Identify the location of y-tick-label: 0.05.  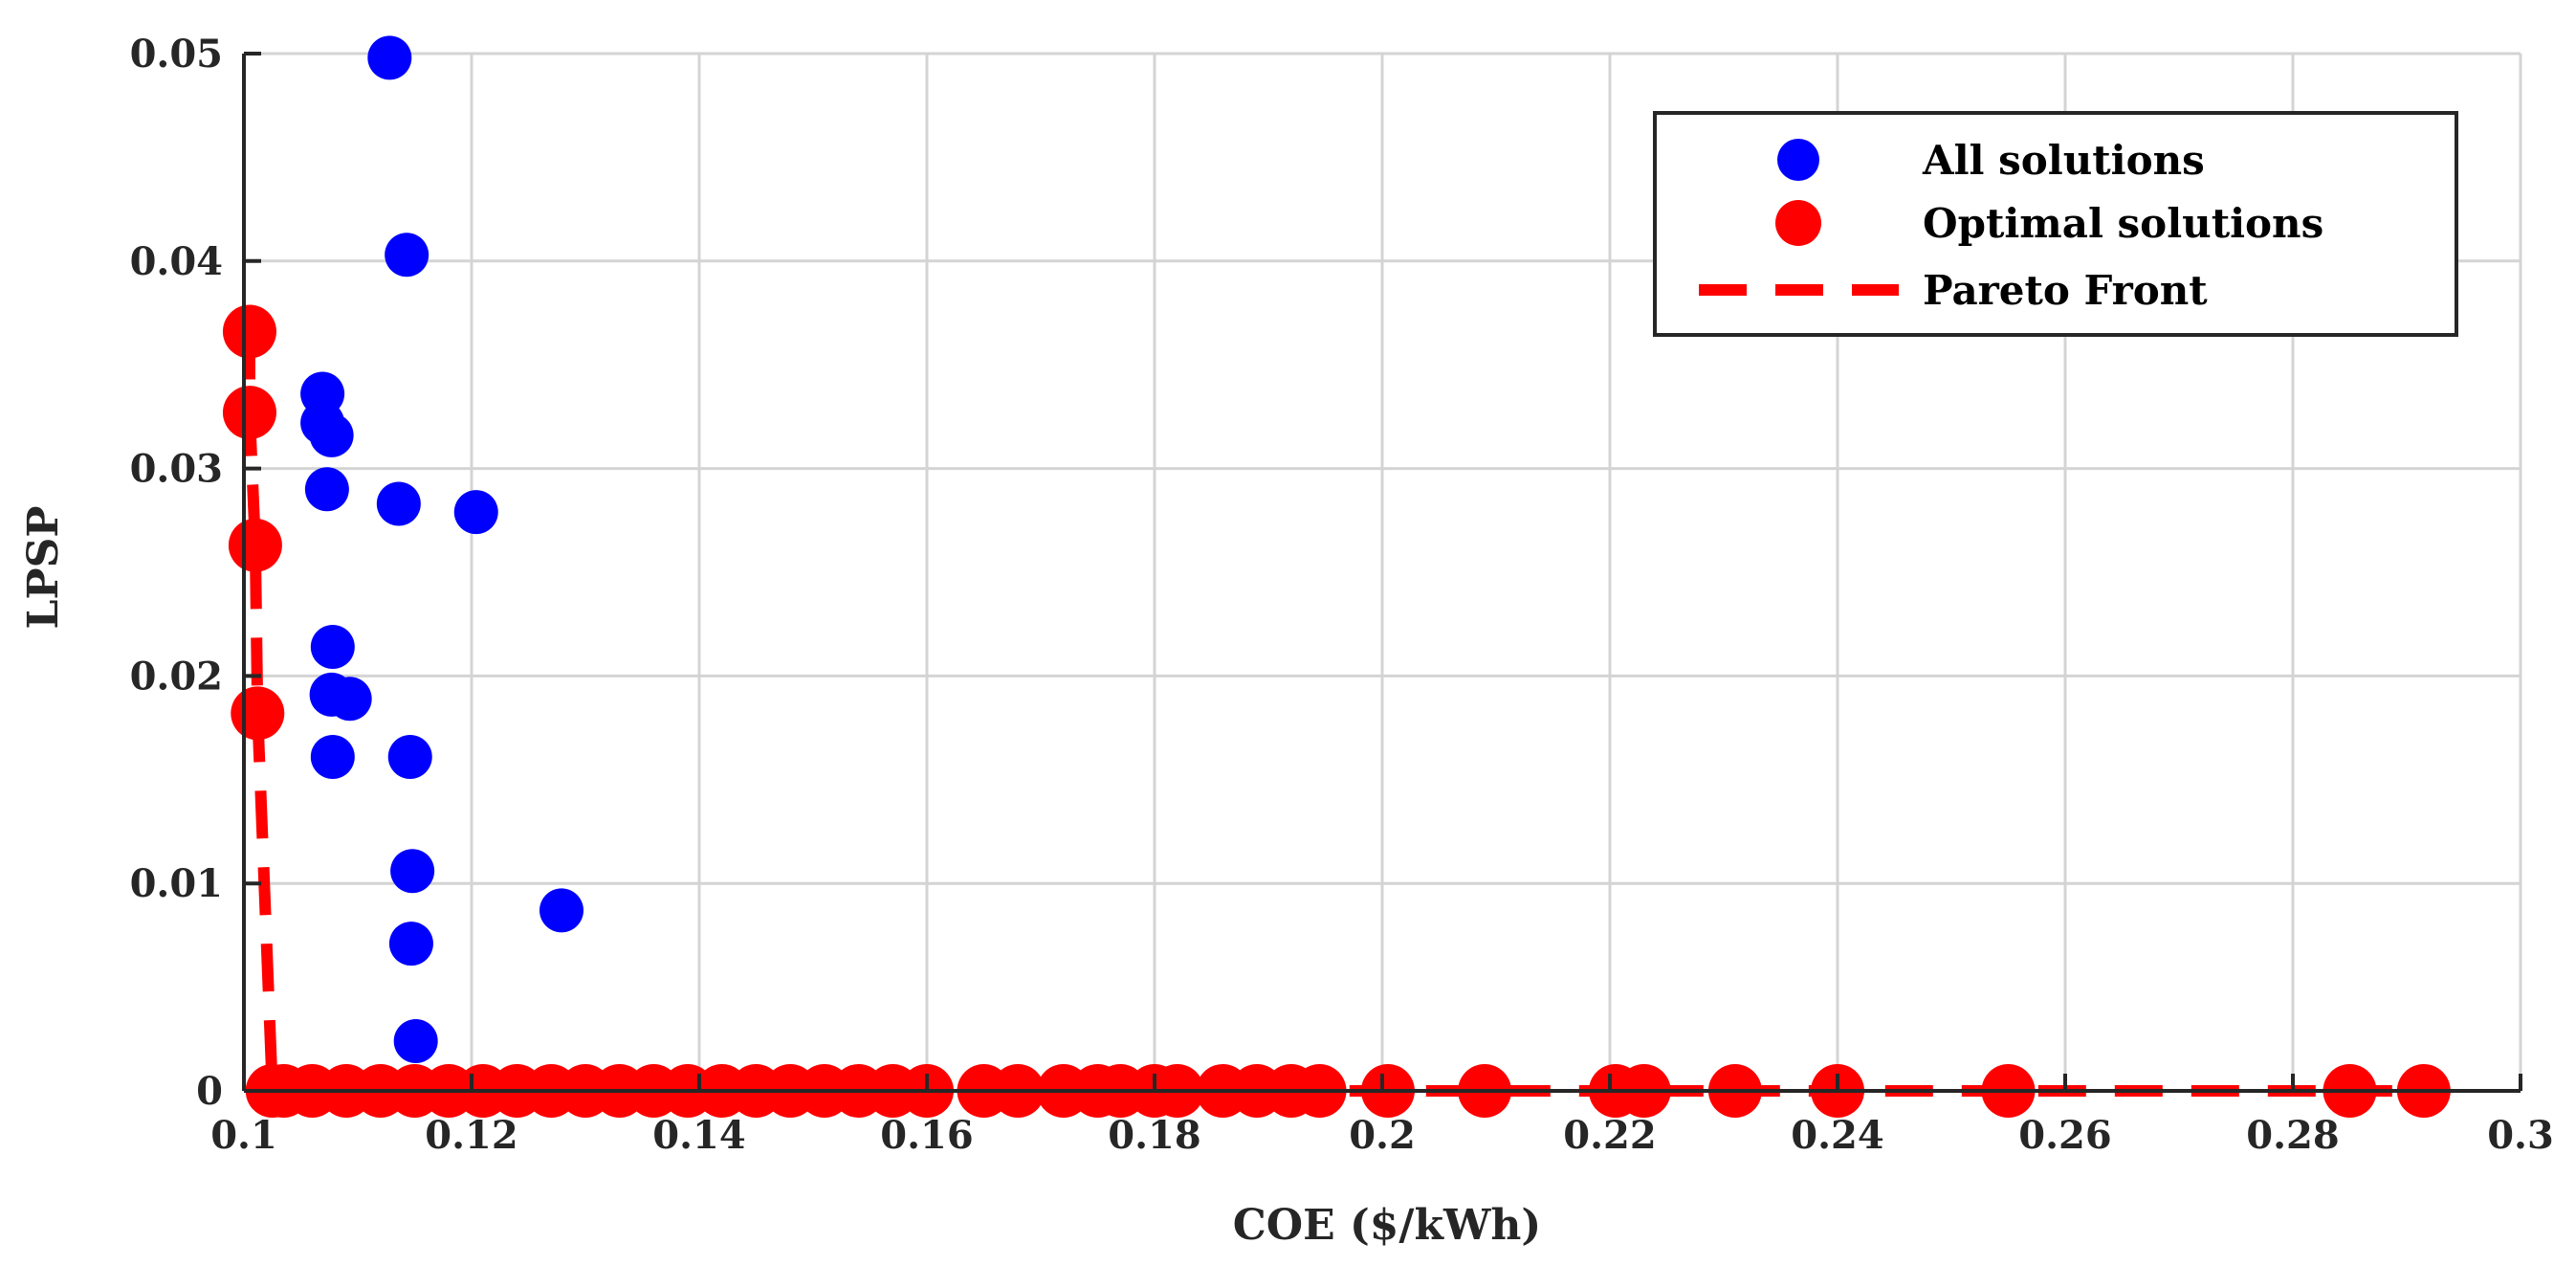
(176, 54).